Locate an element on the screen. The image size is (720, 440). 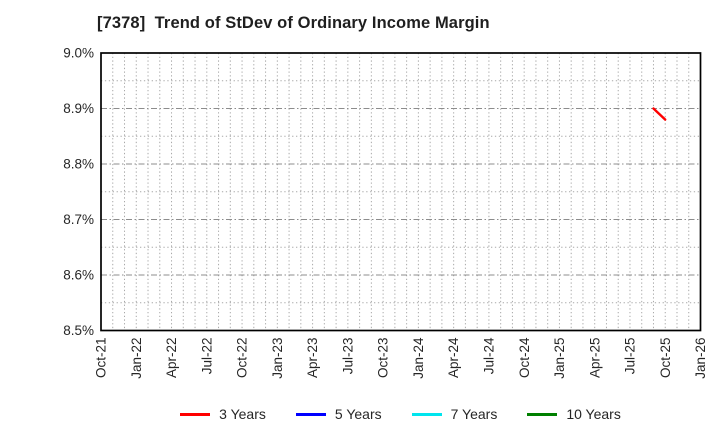
x-tick-label: Jan-25 is located at coordinates (559, 358).